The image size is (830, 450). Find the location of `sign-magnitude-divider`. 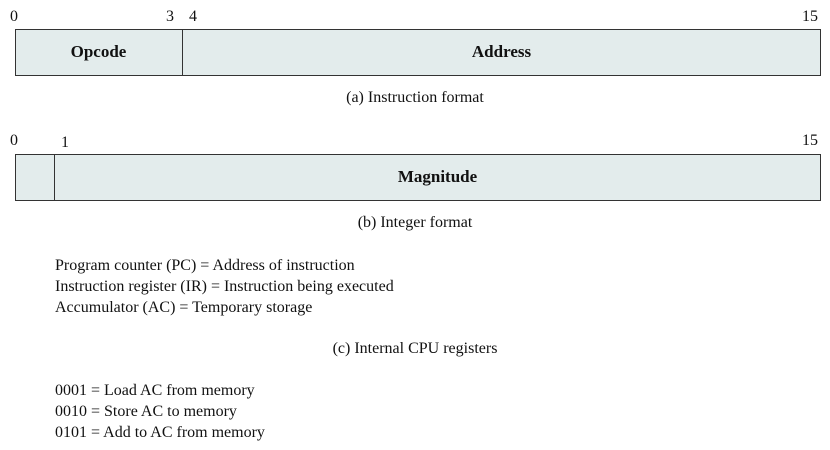

sign-magnitude-divider is located at coordinates (54, 177).